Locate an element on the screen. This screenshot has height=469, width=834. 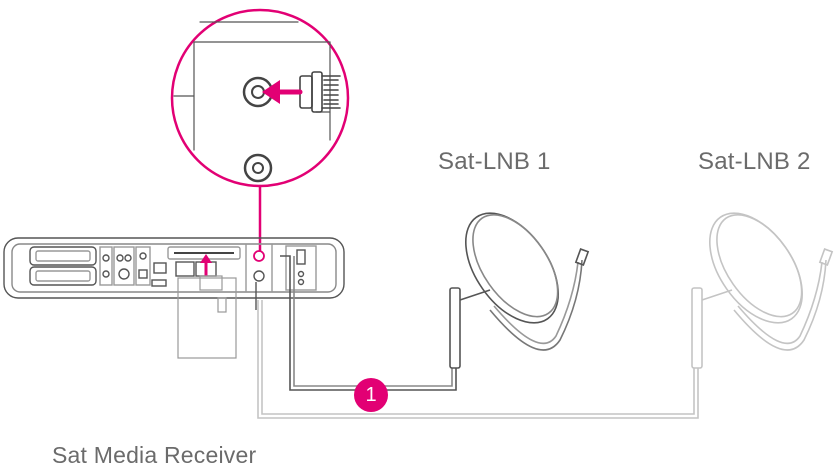
coax-connector-icon is located at coordinates (320, 92).